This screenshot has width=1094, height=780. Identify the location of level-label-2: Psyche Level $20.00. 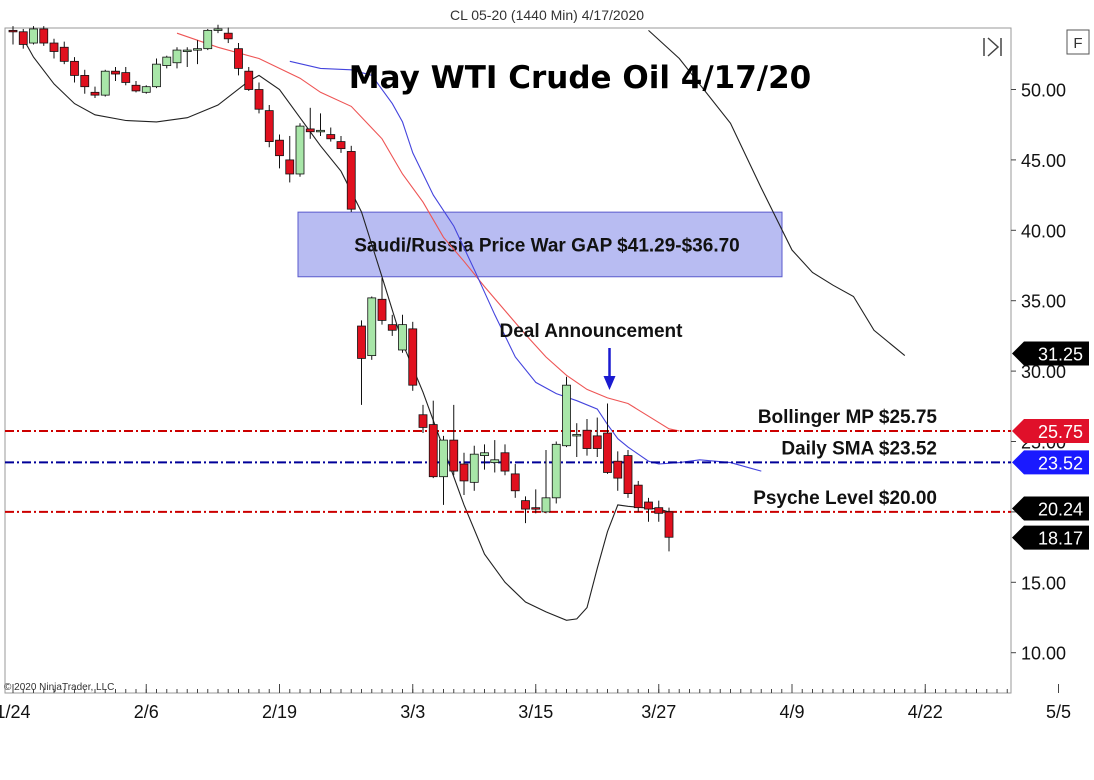
(845, 498).